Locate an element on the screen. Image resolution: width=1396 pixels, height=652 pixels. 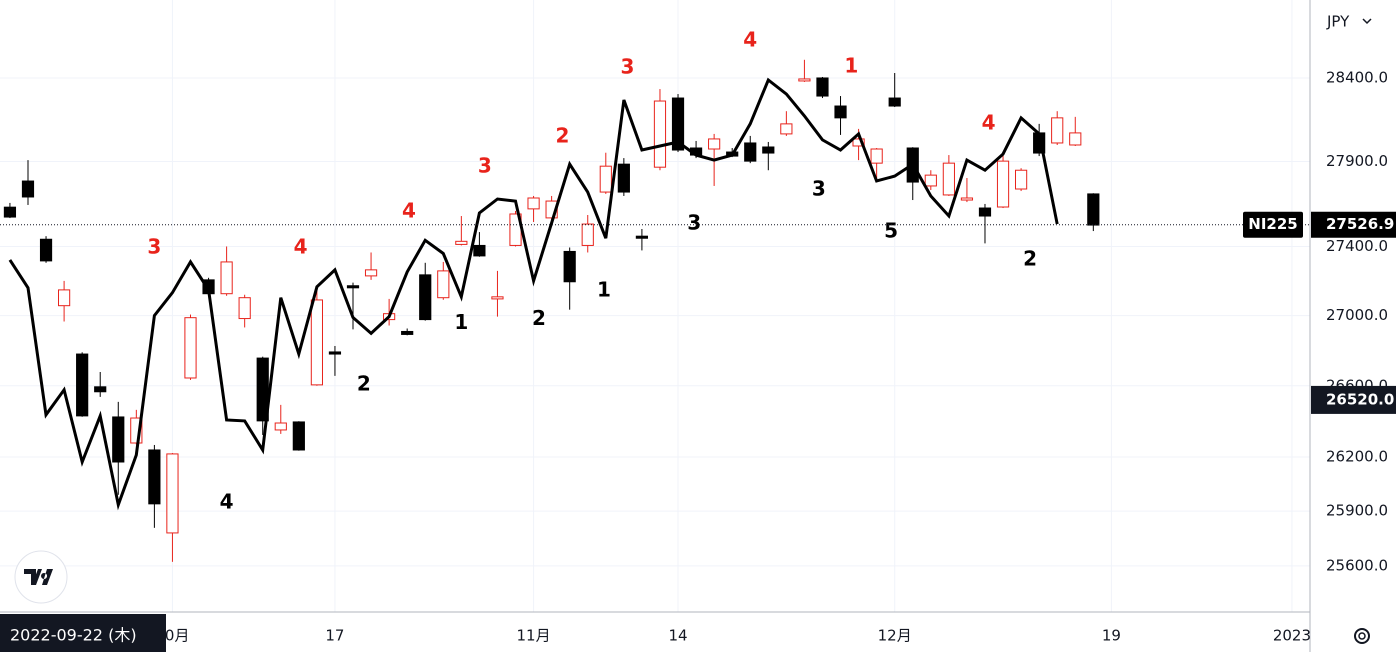
tradingview-logo is located at coordinates (41, 577).